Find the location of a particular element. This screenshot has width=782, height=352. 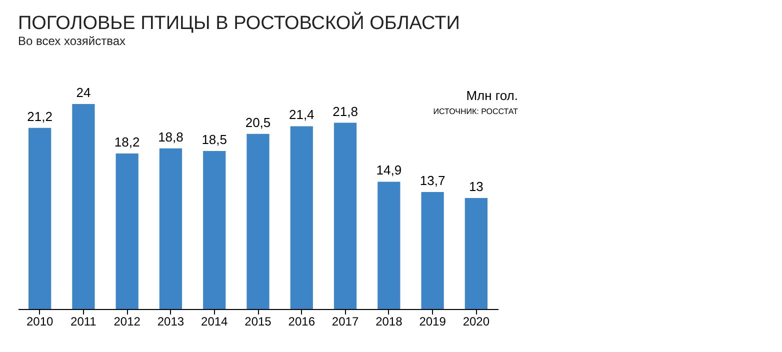

x-tick-label: 2013 is located at coordinates (170, 321).